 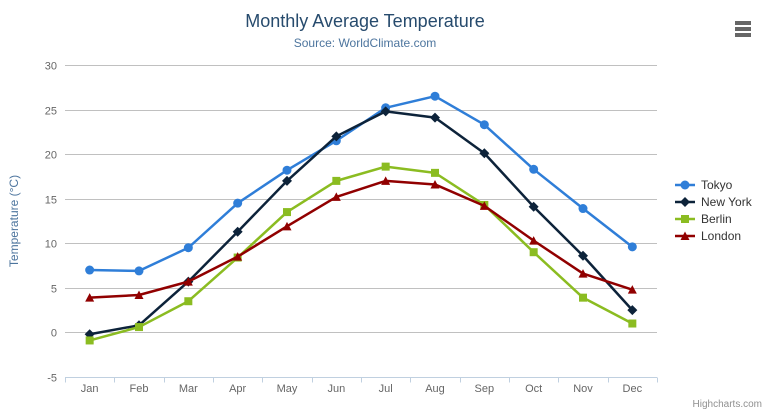 I want to click on svg-text: Mar, so click(x=188, y=389).